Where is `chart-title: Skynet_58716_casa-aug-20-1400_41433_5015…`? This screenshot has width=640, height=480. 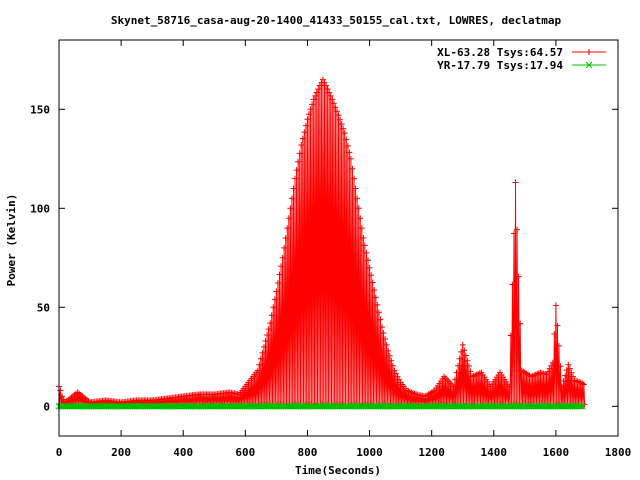
chart-title: Skynet_58716_casa-aug-20-1400_41433_5015… is located at coordinates (336, 20).